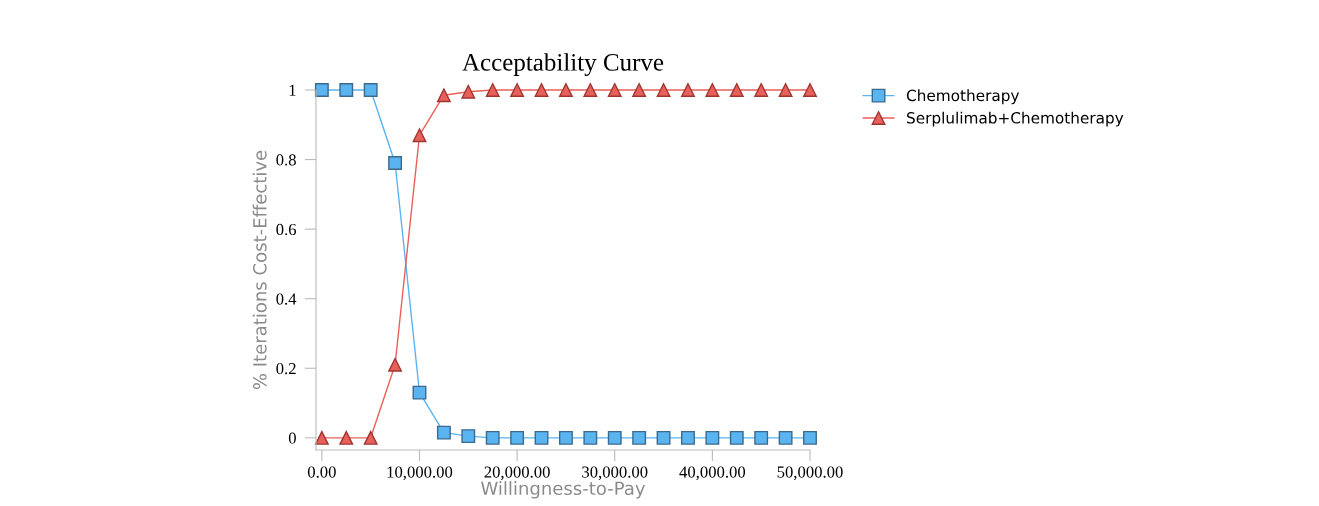  I want to click on x-axis-title: Willingness-to-Pay, so click(563, 490).